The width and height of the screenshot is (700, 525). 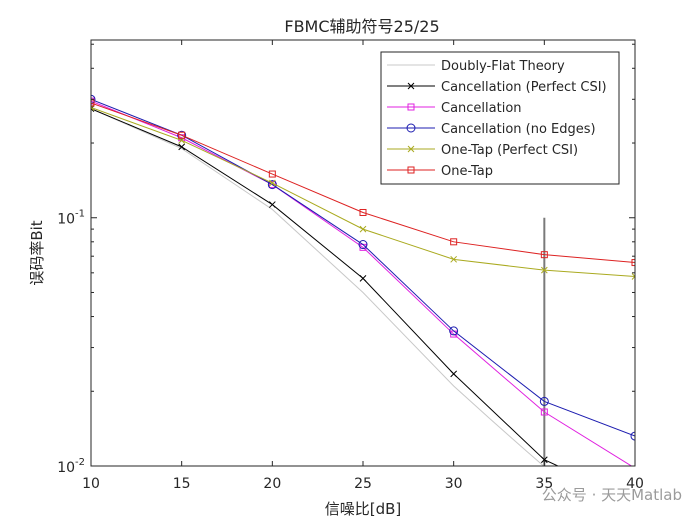 What do you see at coordinates (454, 484) in the screenshot?
I see `x-tick-label: 30` at bounding box center [454, 484].